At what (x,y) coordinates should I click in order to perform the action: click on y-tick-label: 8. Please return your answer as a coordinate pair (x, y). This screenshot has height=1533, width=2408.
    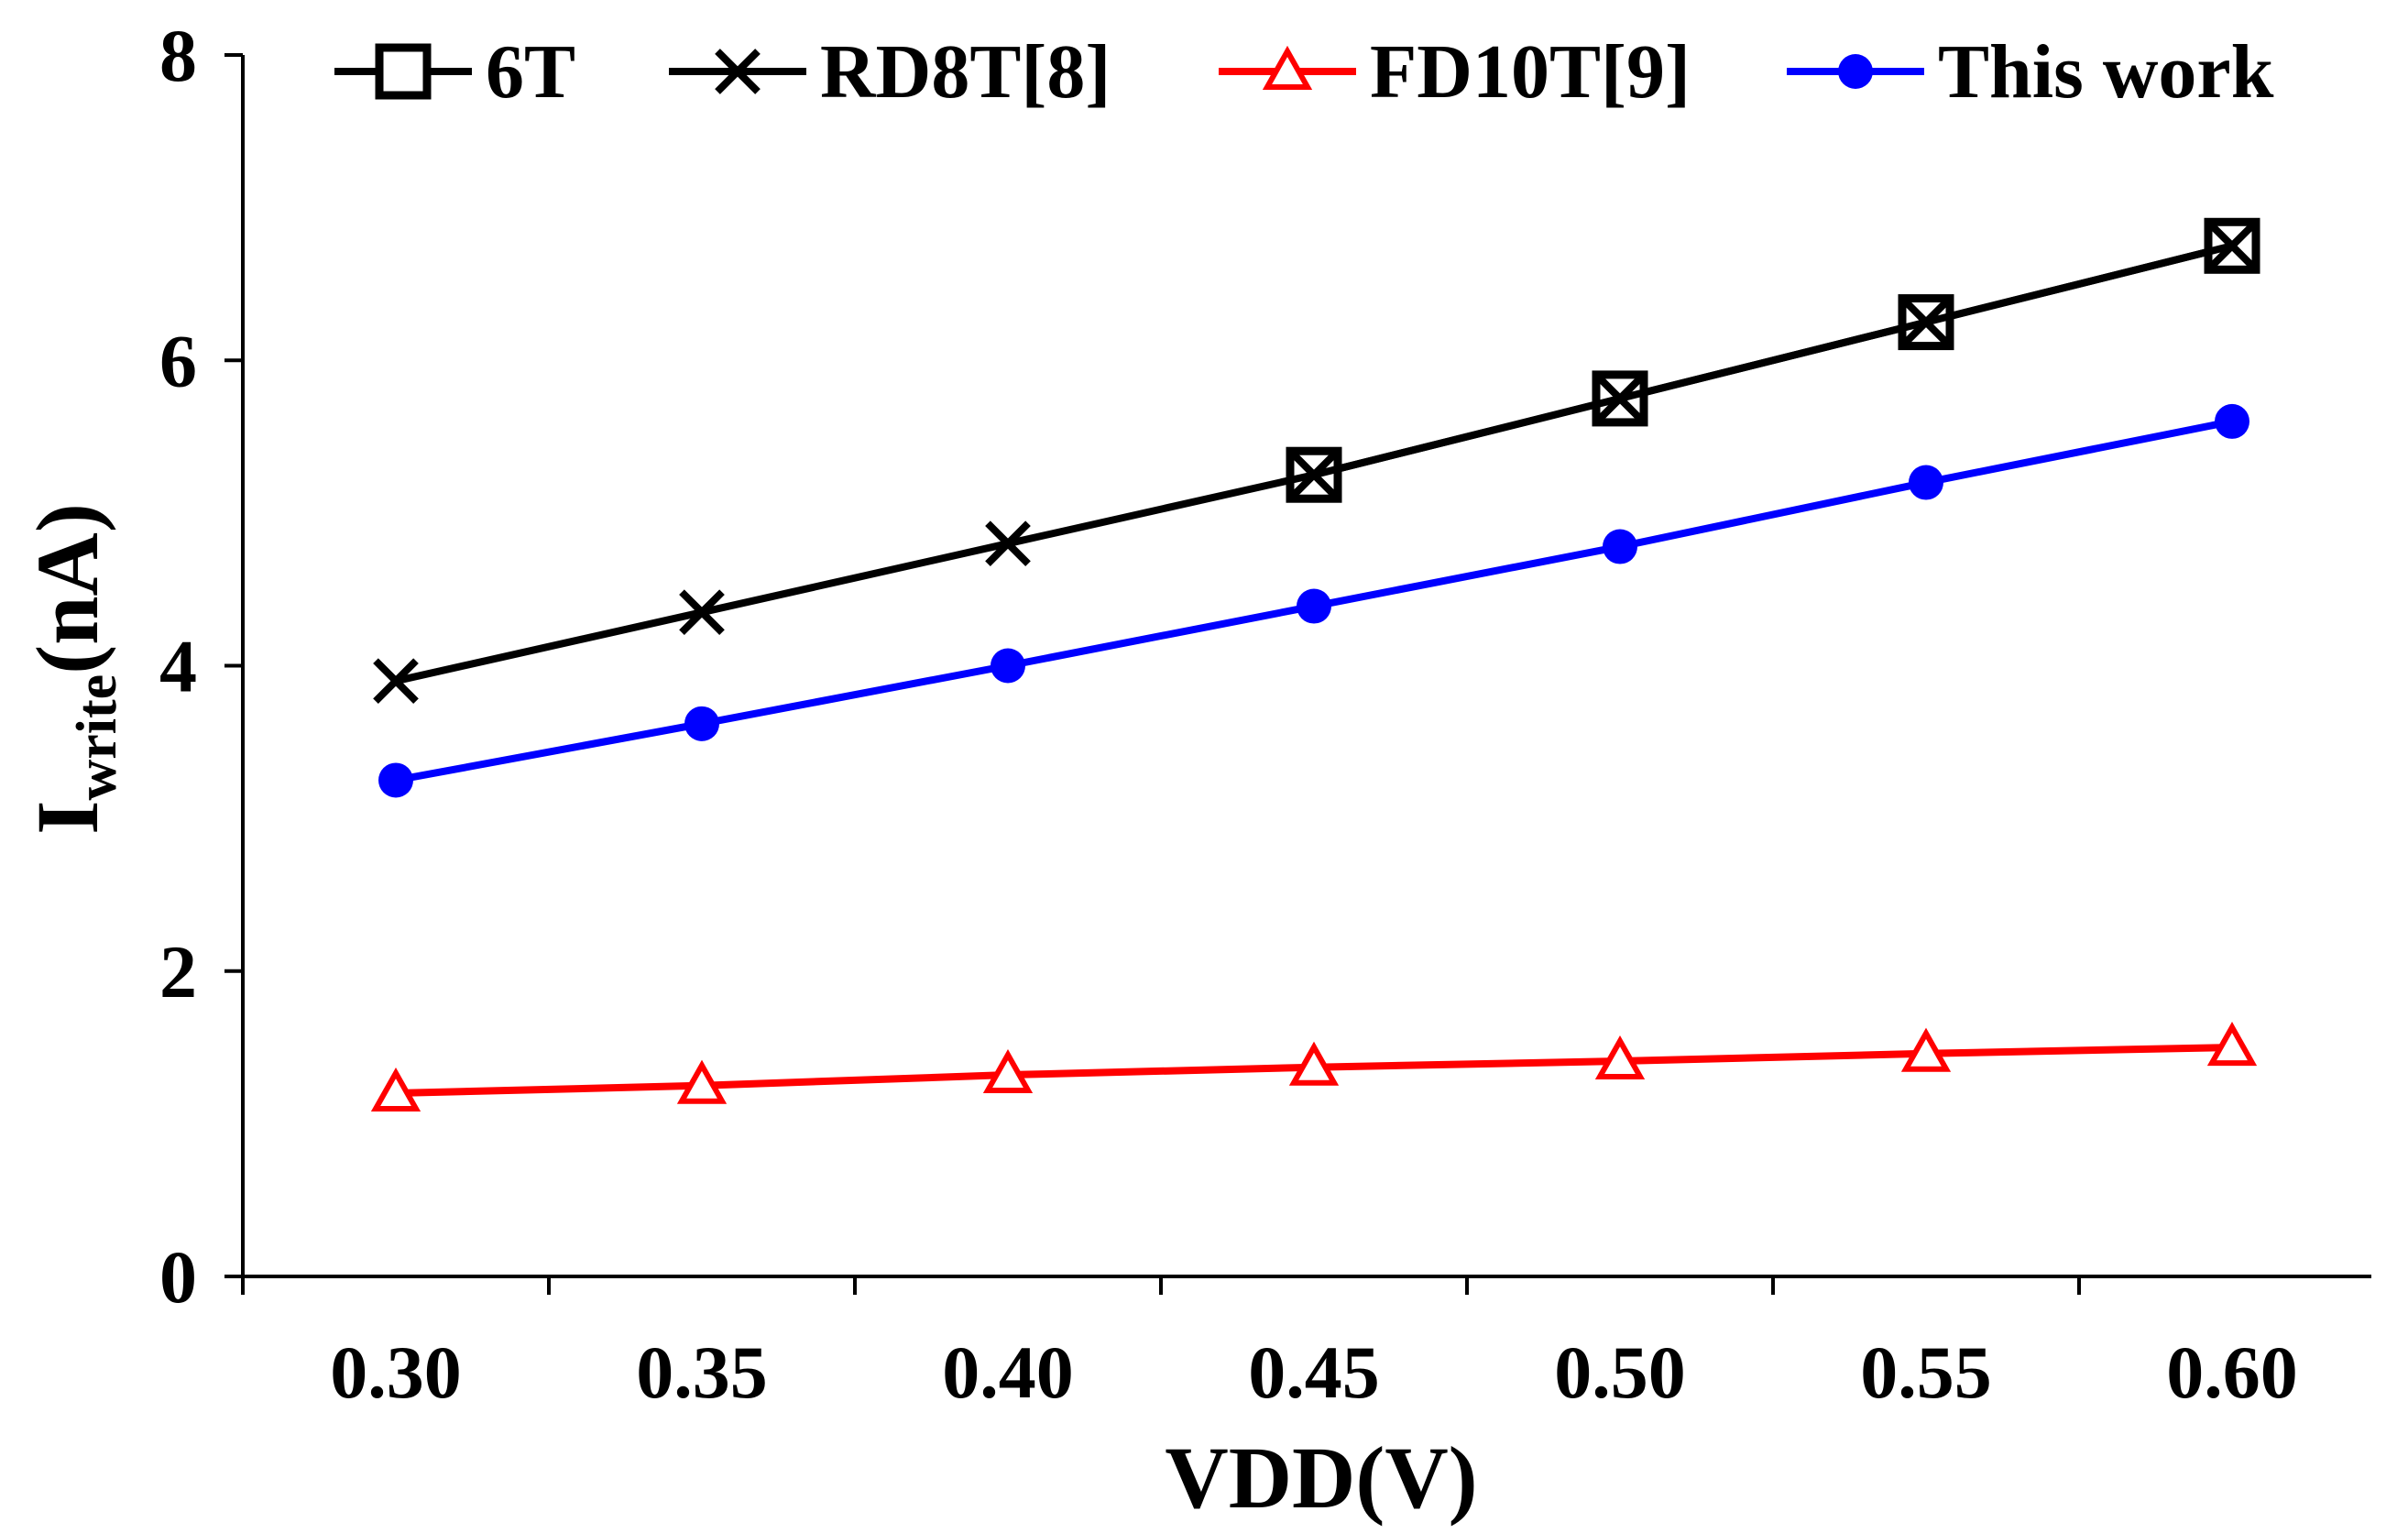
    Looking at the image, I should click on (178, 55).